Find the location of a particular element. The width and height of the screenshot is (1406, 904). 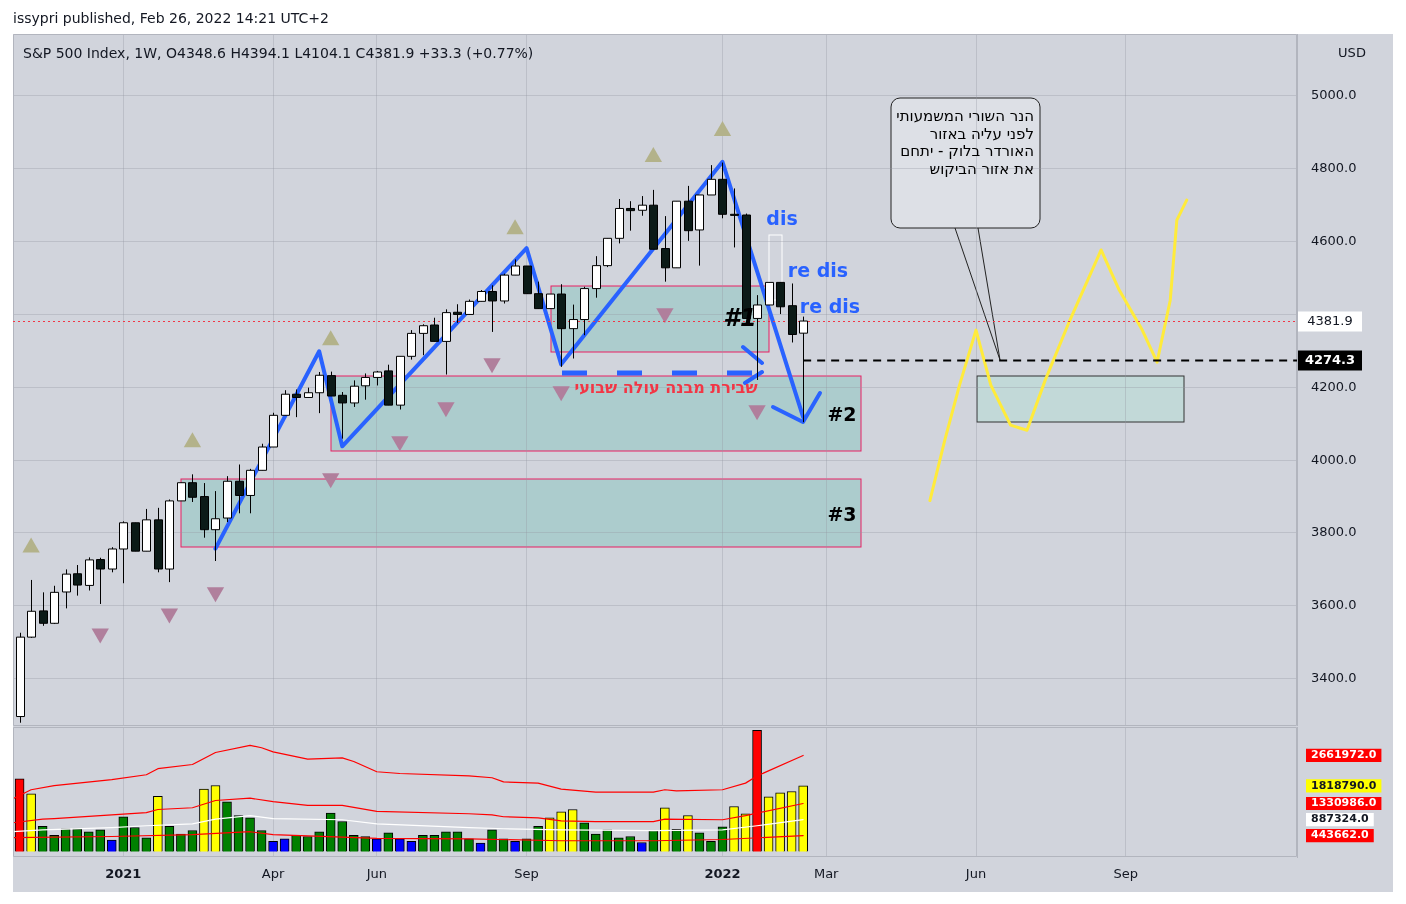

y-tick-label: 3400.0 is located at coordinates (1334, 678).